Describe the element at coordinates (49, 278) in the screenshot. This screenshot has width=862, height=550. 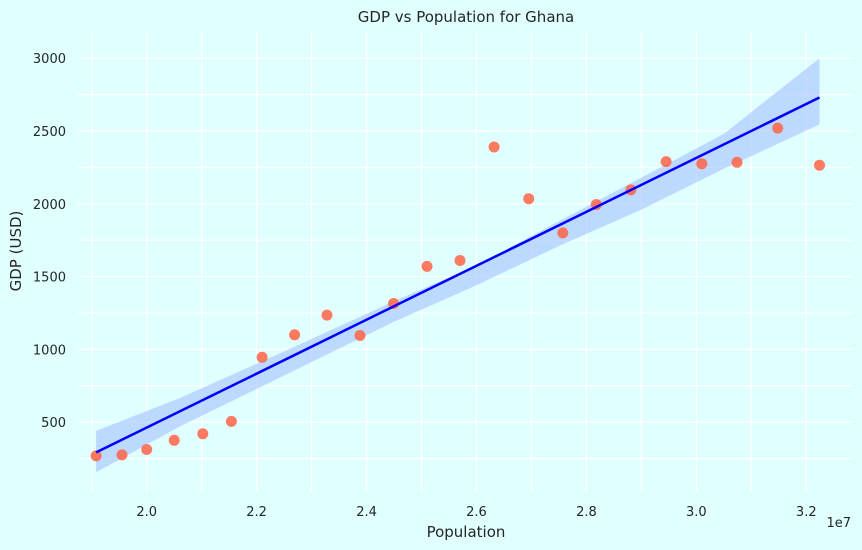
I see `y-tick-label: 1500` at that location.